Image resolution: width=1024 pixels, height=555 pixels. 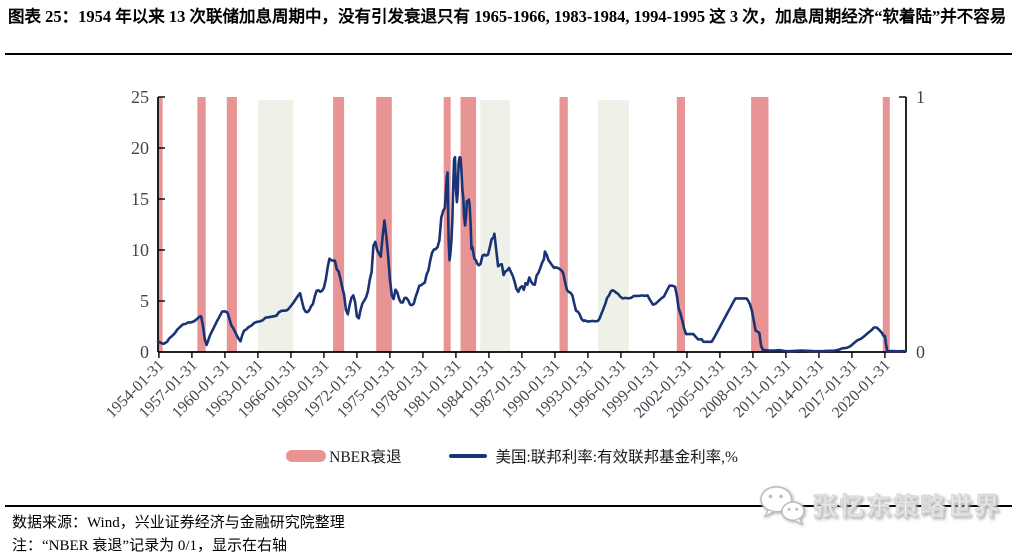 What do you see at coordinates (306, 456) in the screenshot?
I see `legend-recession-swatch` at bounding box center [306, 456].